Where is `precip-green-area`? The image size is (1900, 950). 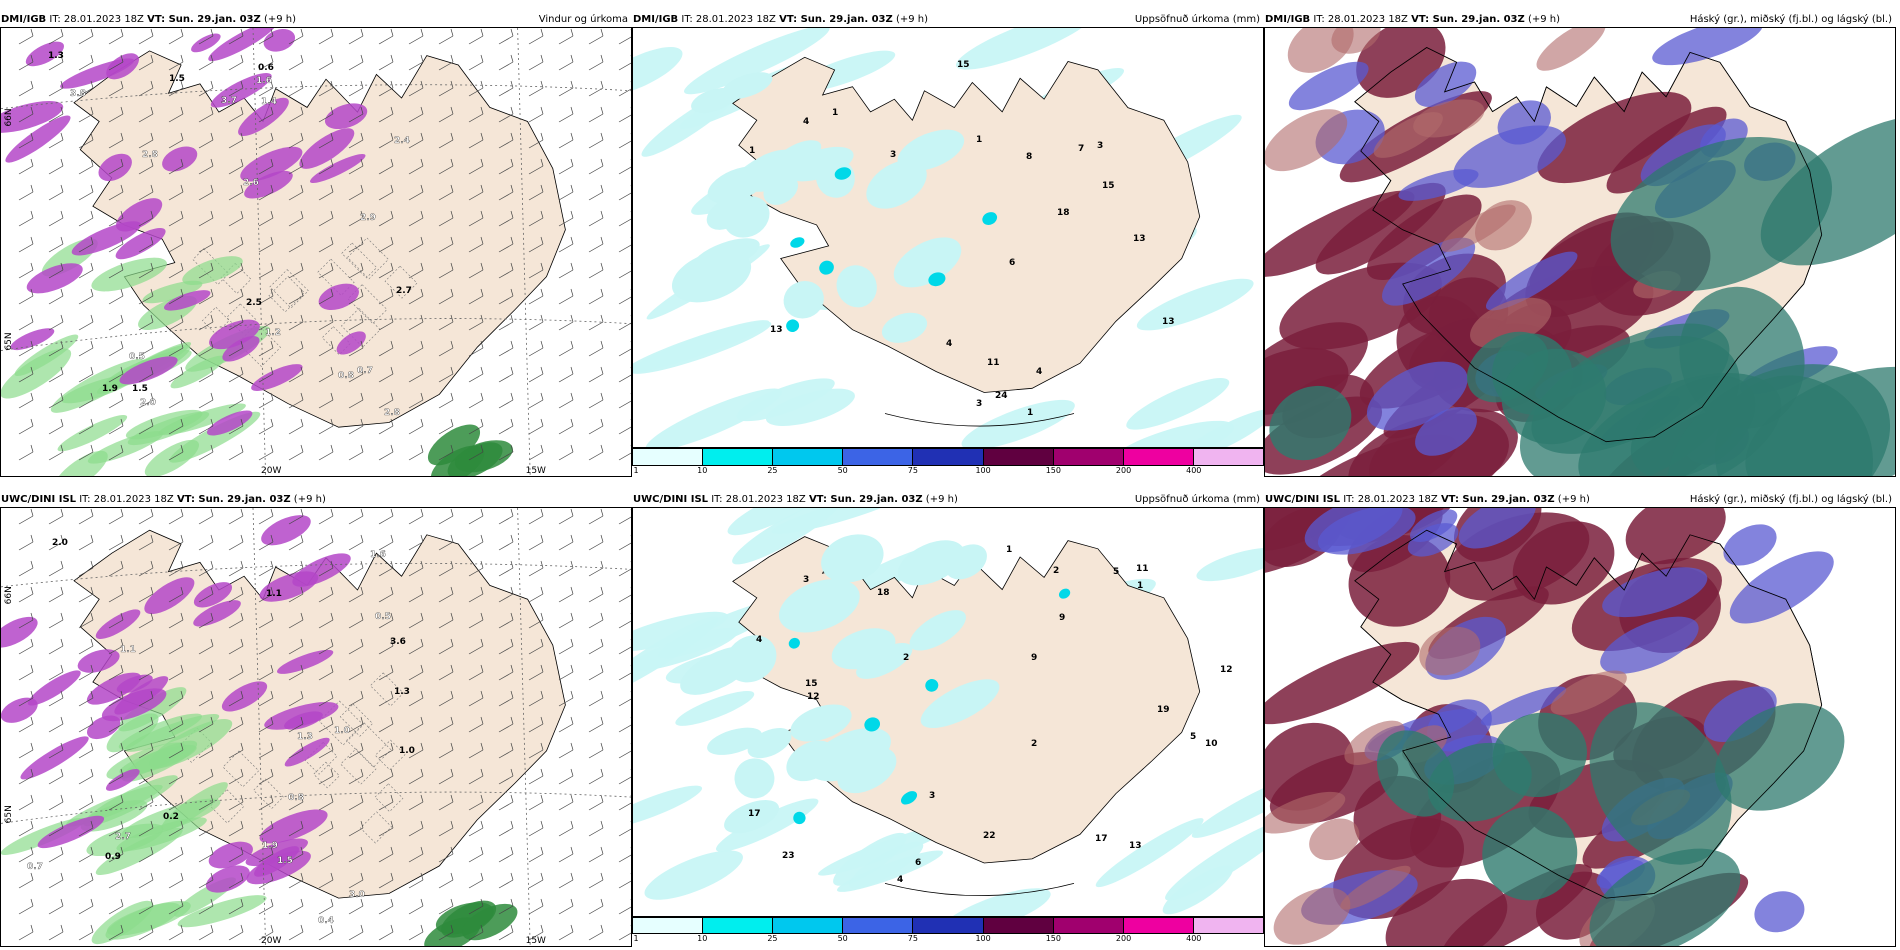 precip-green-area is located at coordinates (139, 851).